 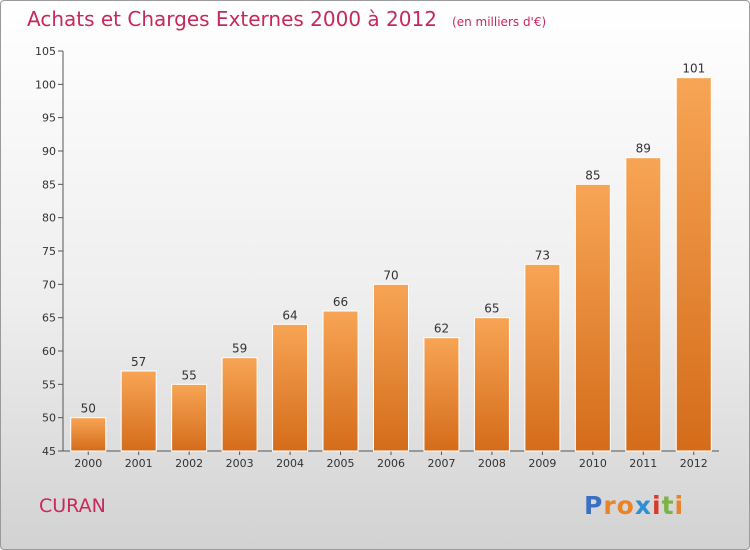 What do you see at coordinates (49, 218) in the screenshot?
I see `y-tick-label: 80` at bounding box center [49, 218].